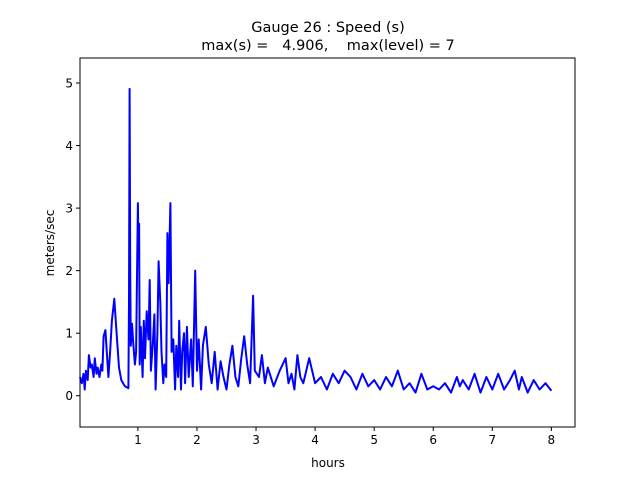 Image resolution: width=640 pixels, height=484 pixels. What do you see at coordinates (69, 146) in the screenshot?
I see `y-tick-label: 4` at bounding box center [69, 146].